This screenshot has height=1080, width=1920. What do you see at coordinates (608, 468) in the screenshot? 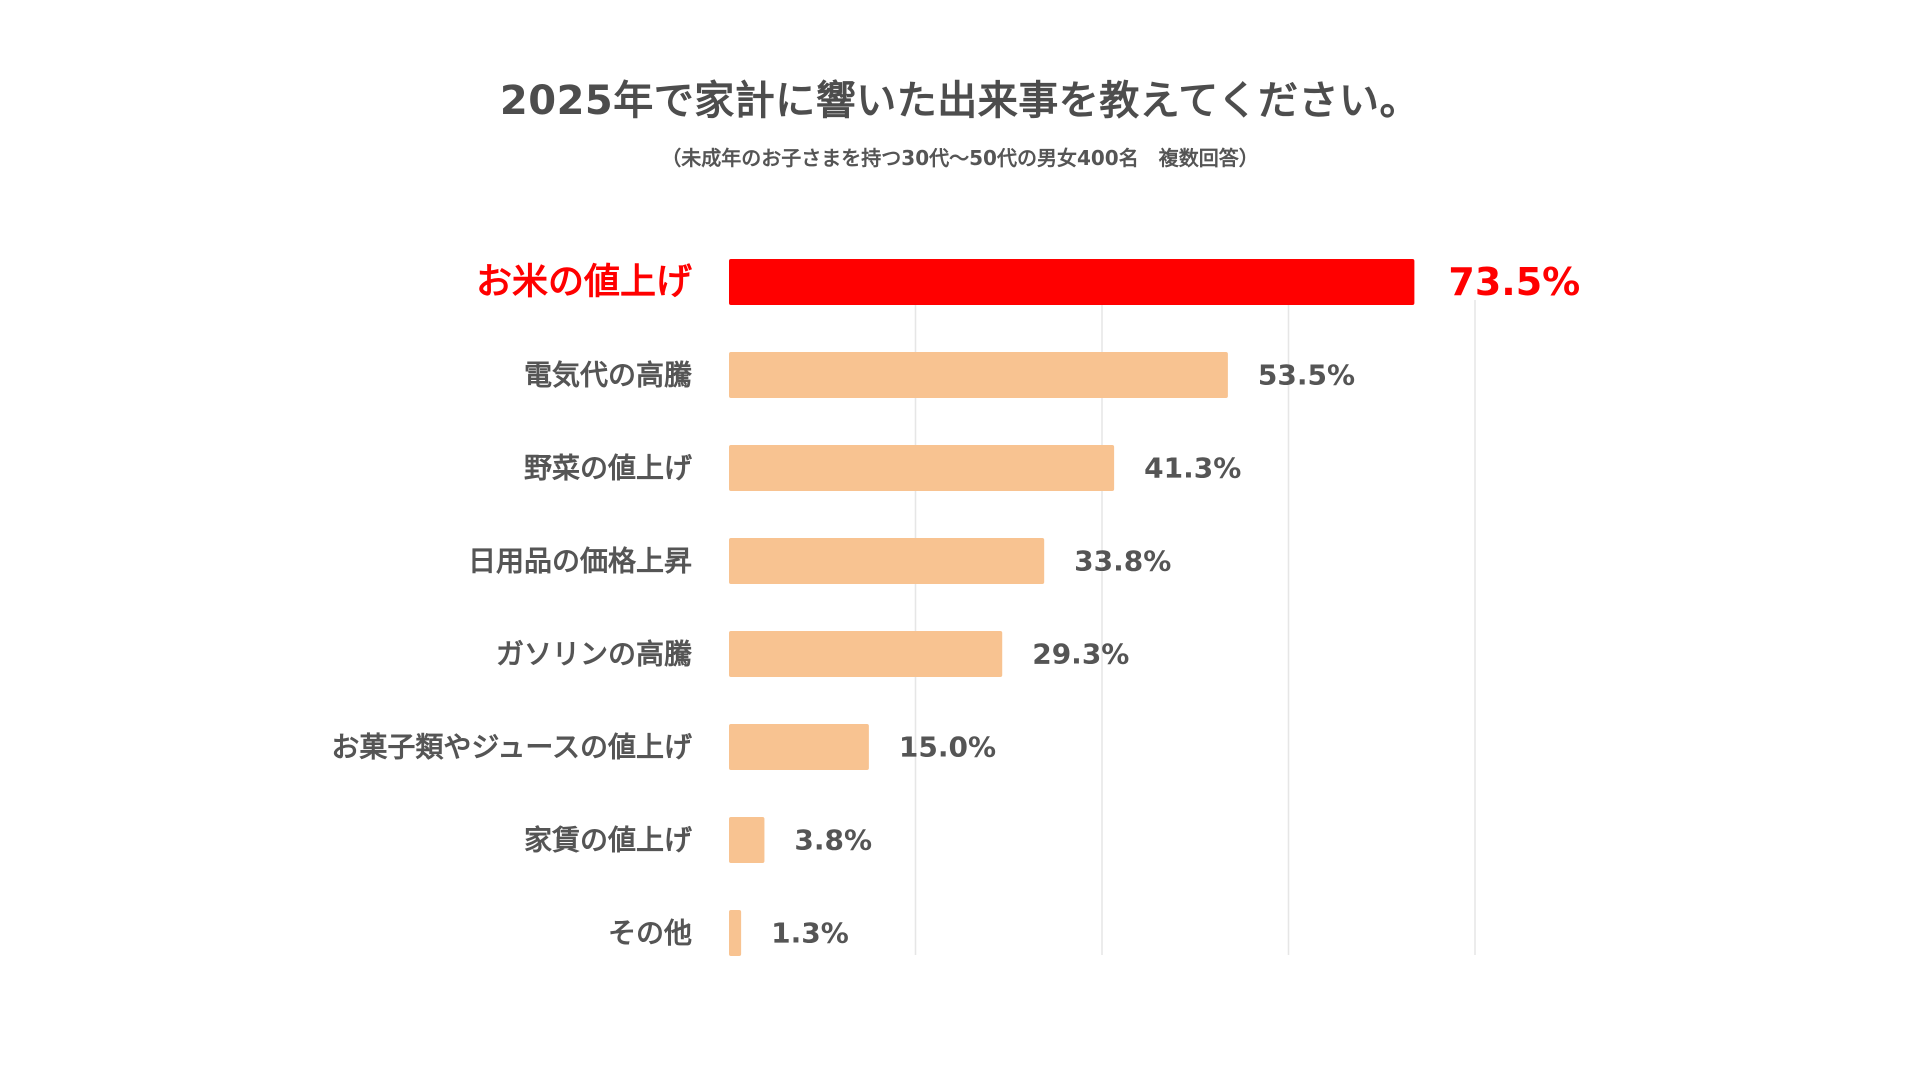
I see `category-label-3: 野菜の値上げ` at bounding box center [608, 468].